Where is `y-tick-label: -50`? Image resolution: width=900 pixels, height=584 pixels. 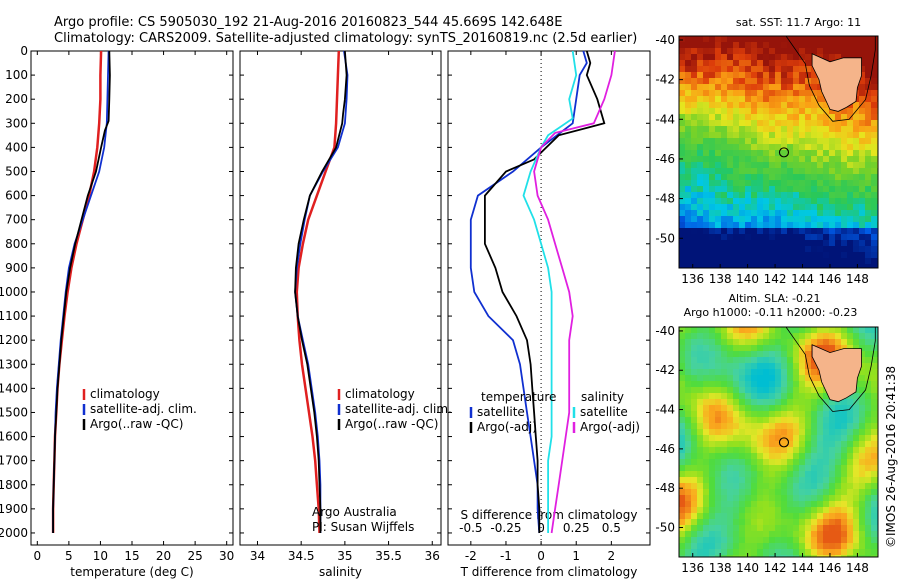 y-tick-label: -50 is located at coordinates (665, 528).